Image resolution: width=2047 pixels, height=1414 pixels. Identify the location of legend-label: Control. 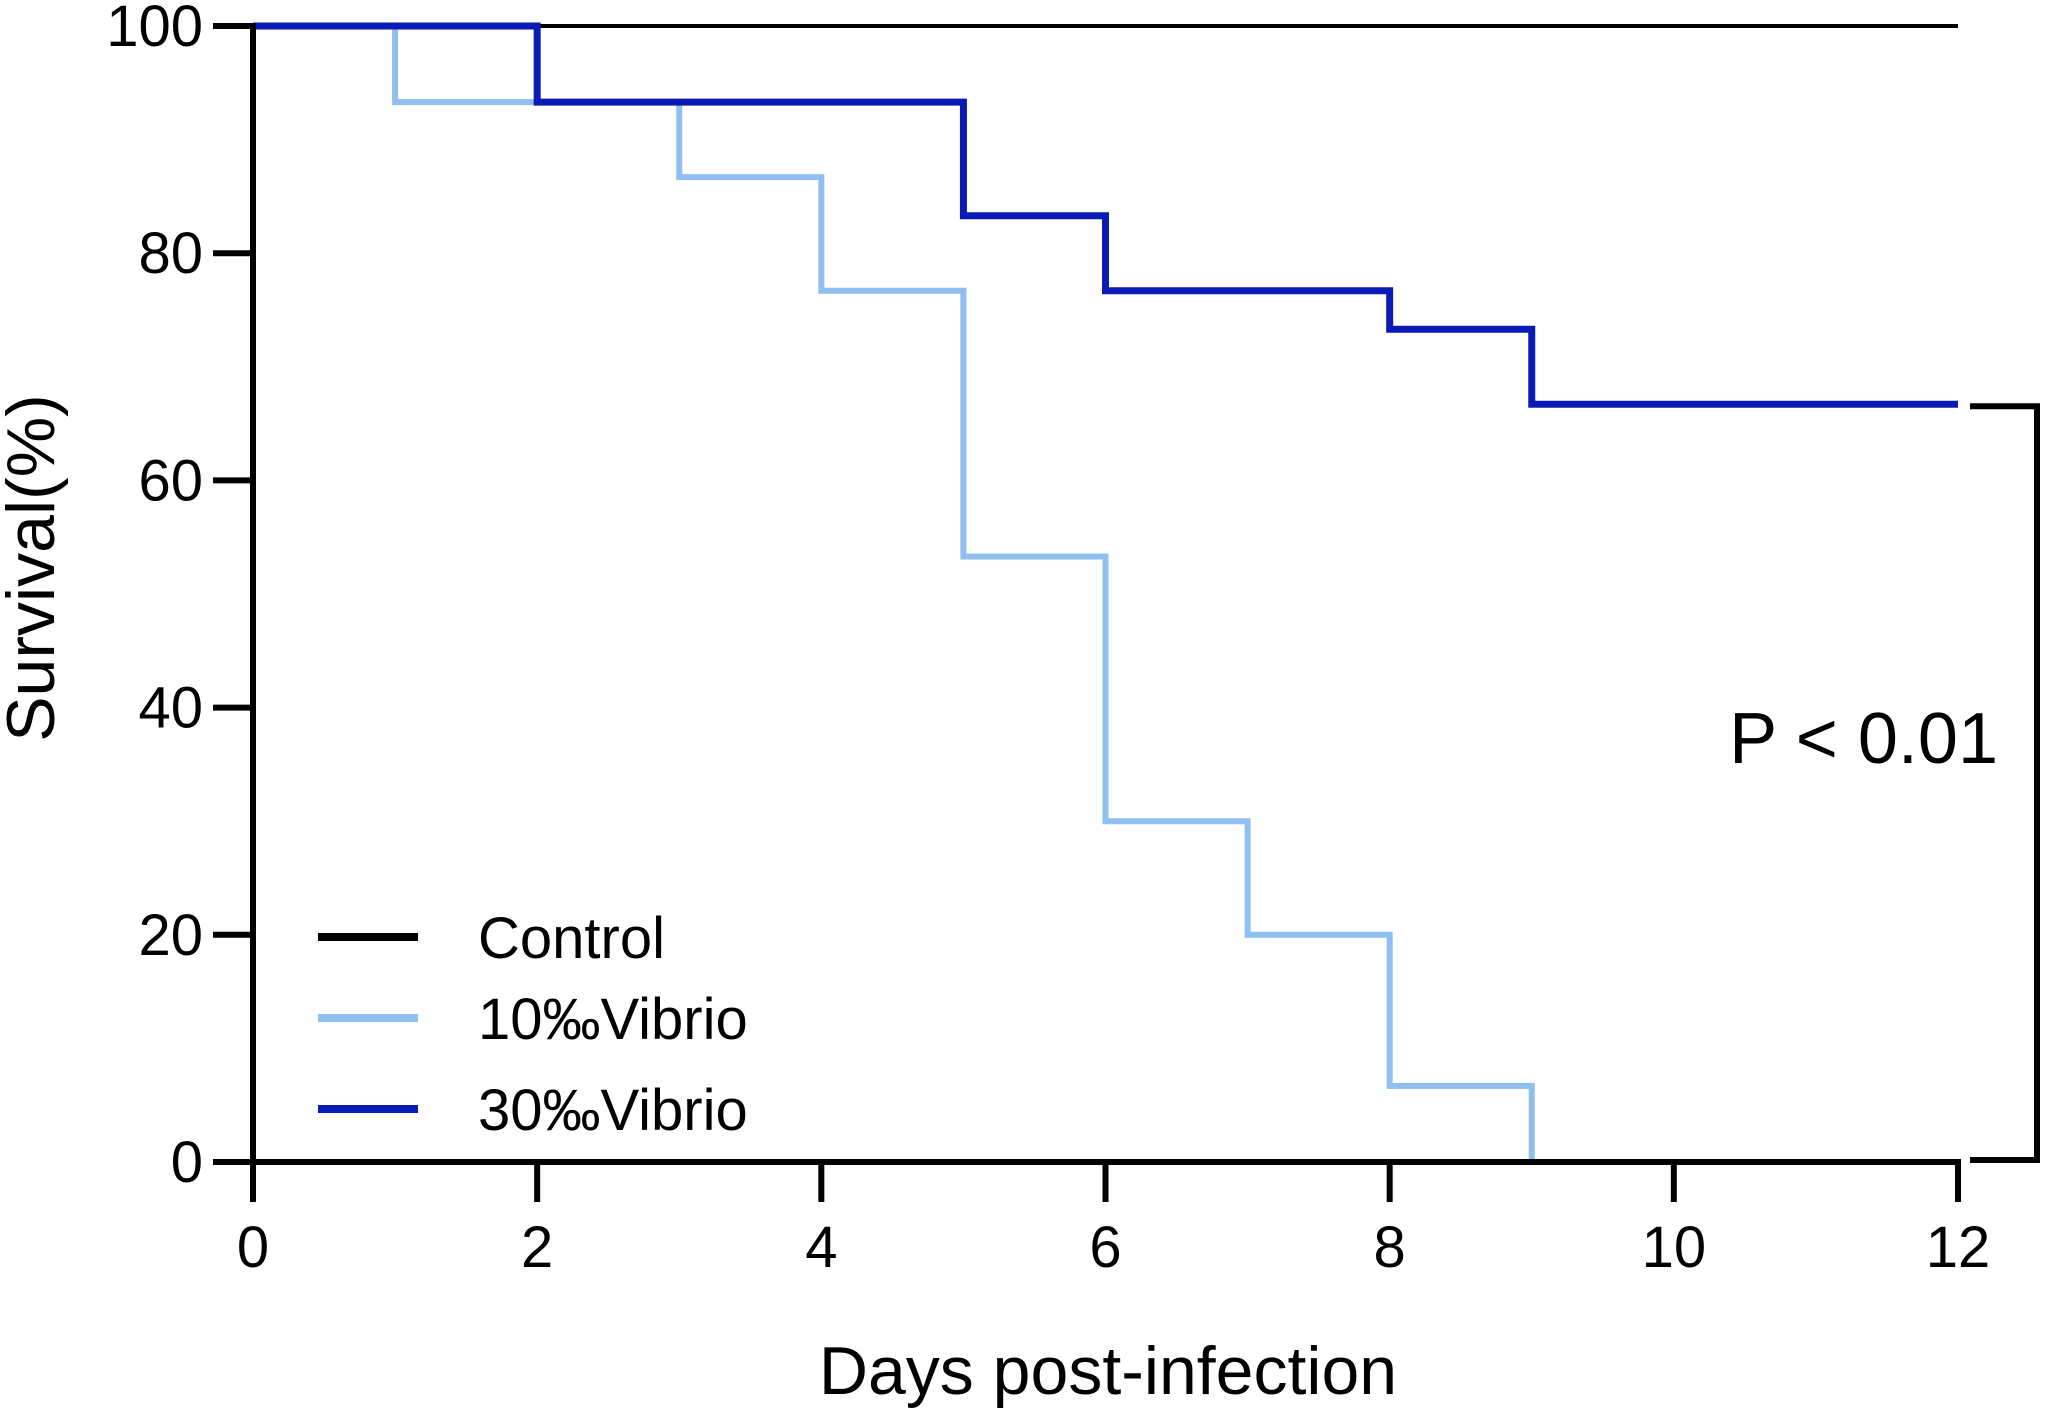
(571, 938).